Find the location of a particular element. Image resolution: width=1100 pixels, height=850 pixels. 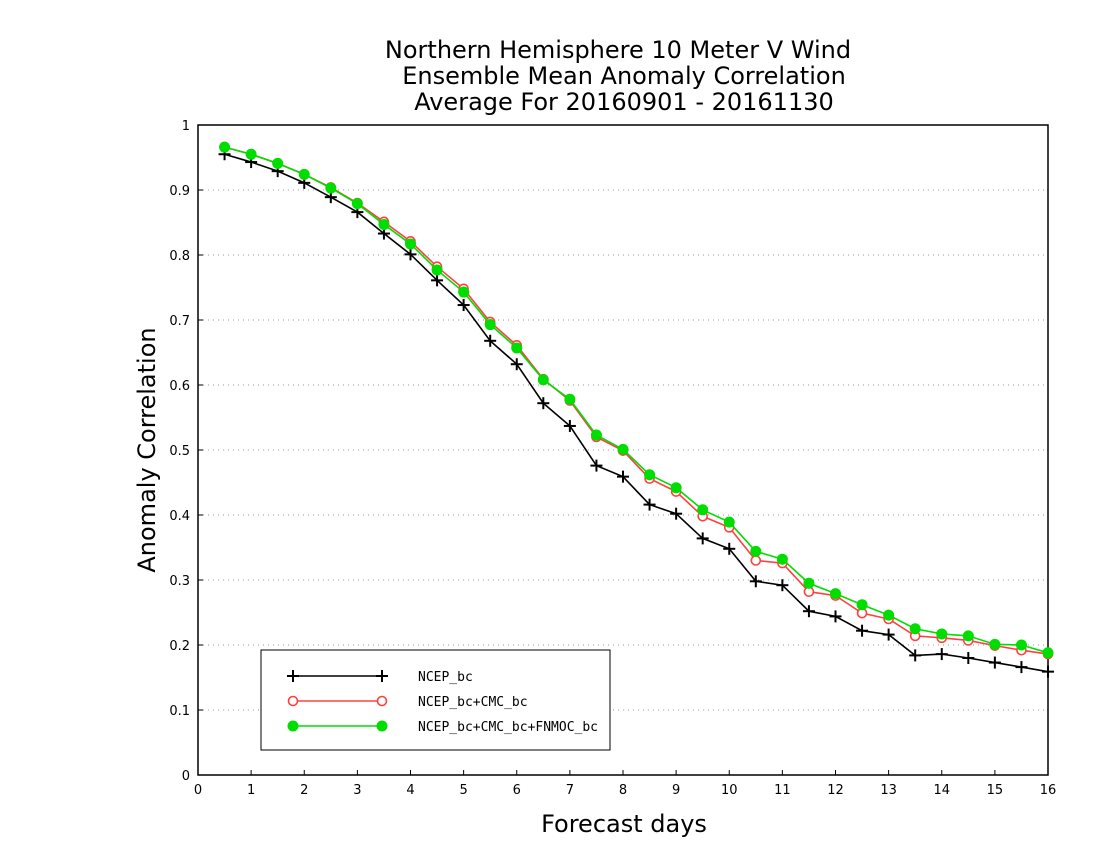

y-axis-label: Anomaly Correlation is located at coordinates (147, 449).